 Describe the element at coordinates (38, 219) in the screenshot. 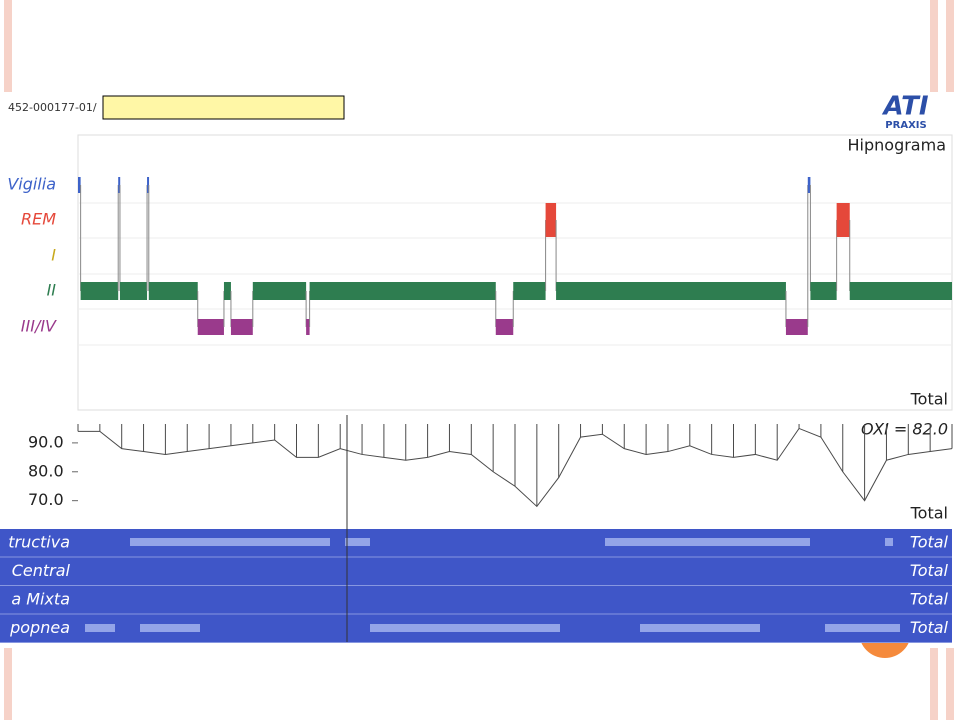

I see `stage-label: REM` at that location.